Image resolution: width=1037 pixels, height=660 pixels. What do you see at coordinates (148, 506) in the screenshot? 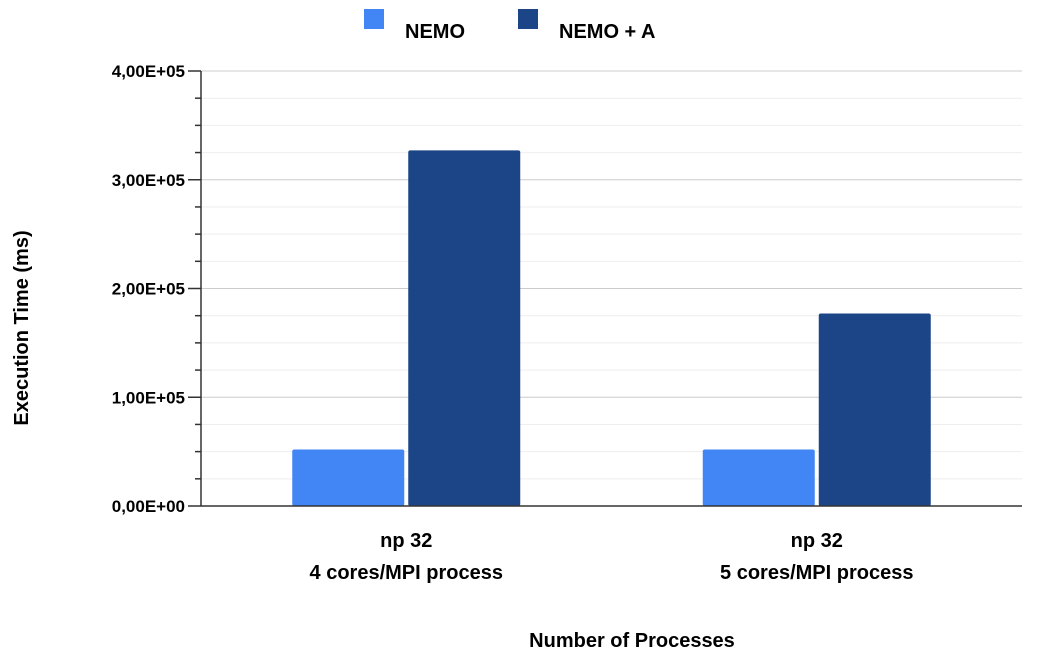
I see `y-tick-label: 0,00E+00` at bounding box center [148, 506].